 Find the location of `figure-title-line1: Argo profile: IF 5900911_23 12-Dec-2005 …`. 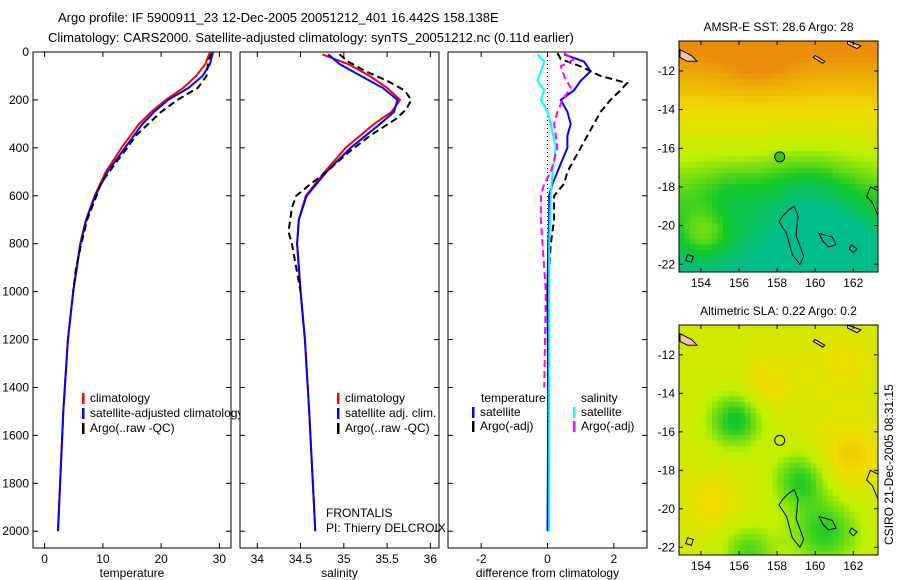

figure-title-line1: Argo profile: IF 5900911_23 12-Dec-2005 … is located at coordinates (278, 17).